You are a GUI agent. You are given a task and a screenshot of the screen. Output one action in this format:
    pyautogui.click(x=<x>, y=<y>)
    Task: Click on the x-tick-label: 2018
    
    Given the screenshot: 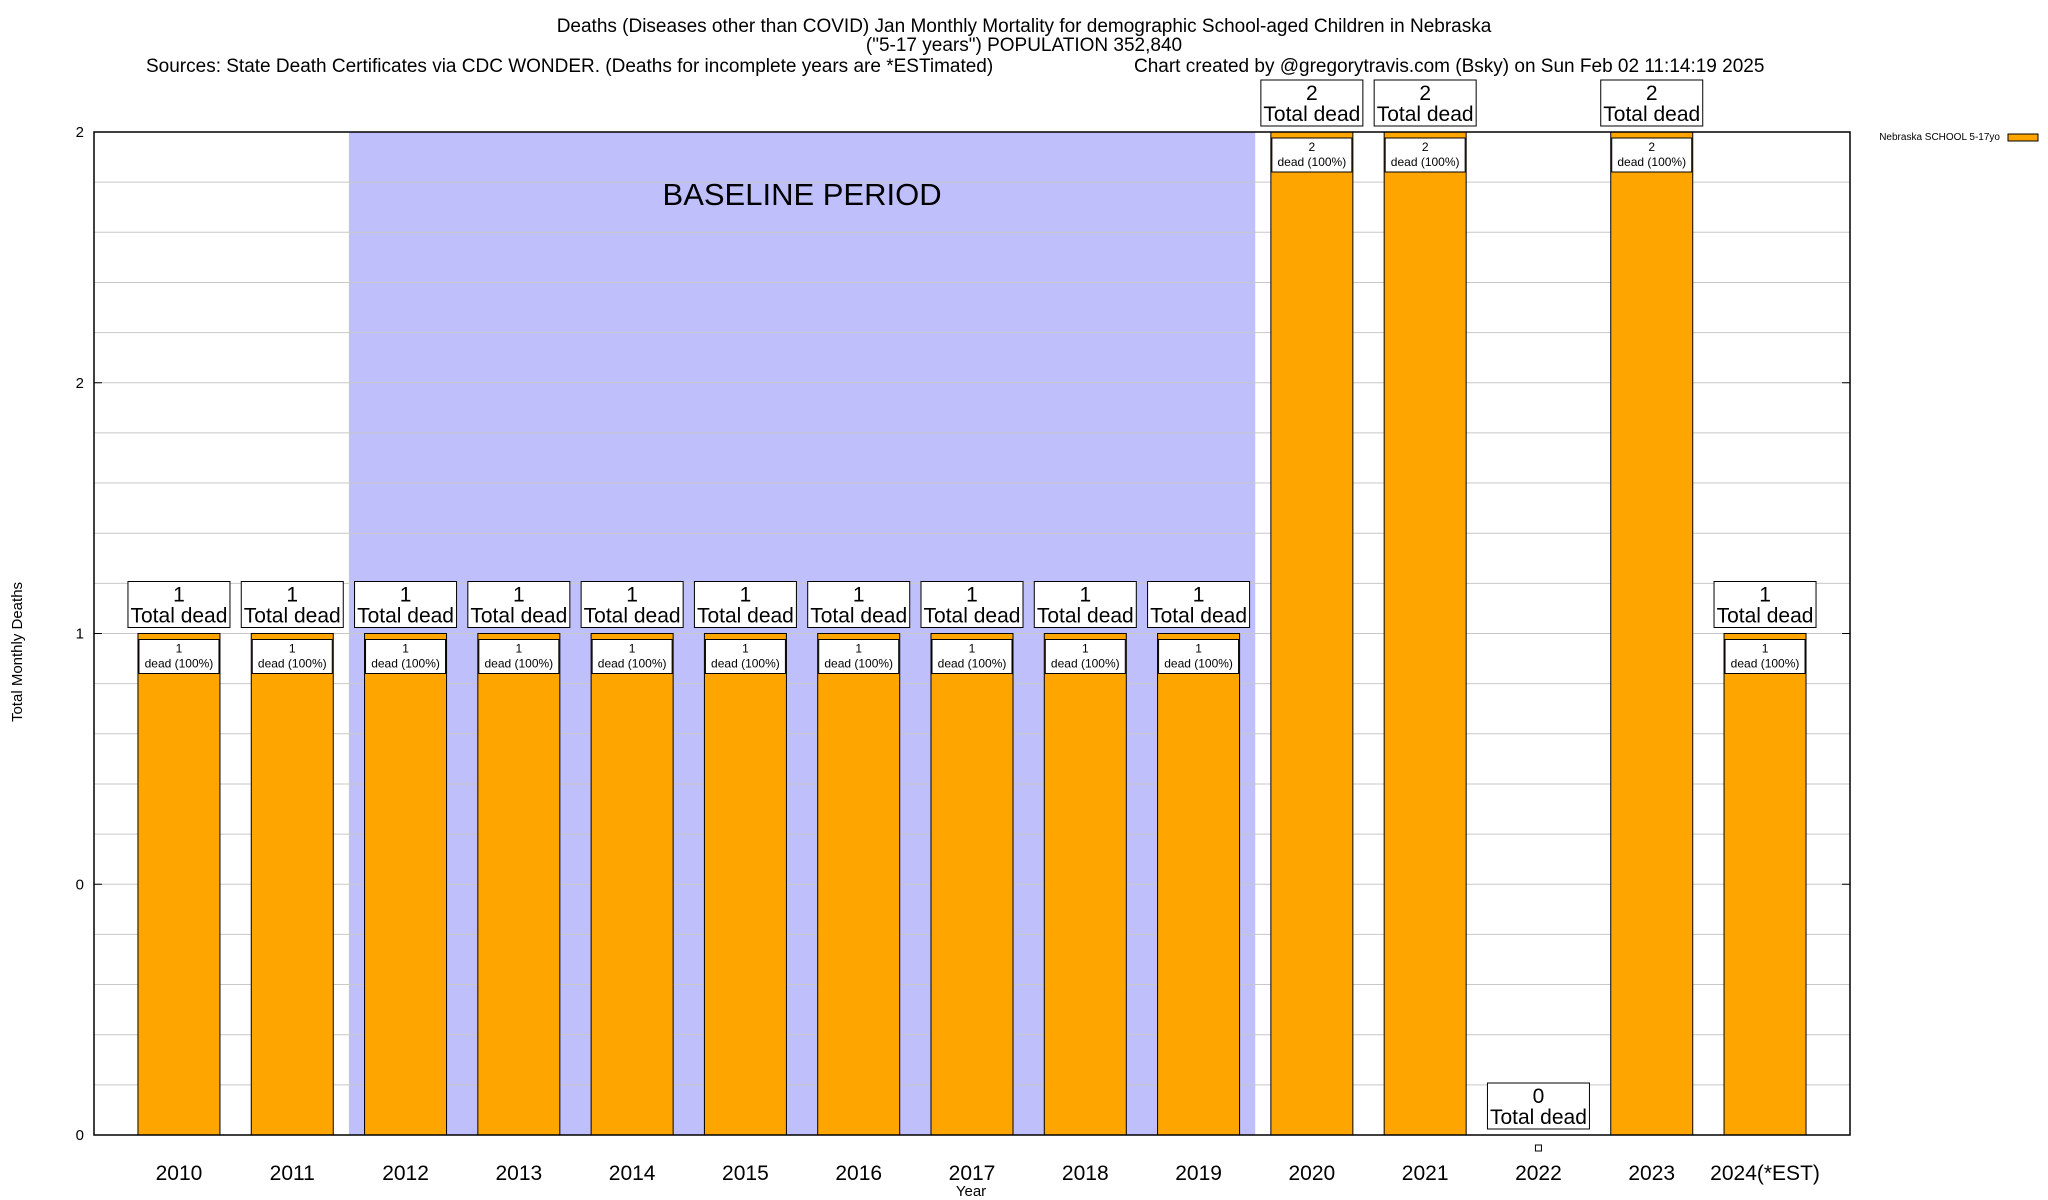 What is the action you would take?
    pyautogui.click(x=1085, y=1173)
    